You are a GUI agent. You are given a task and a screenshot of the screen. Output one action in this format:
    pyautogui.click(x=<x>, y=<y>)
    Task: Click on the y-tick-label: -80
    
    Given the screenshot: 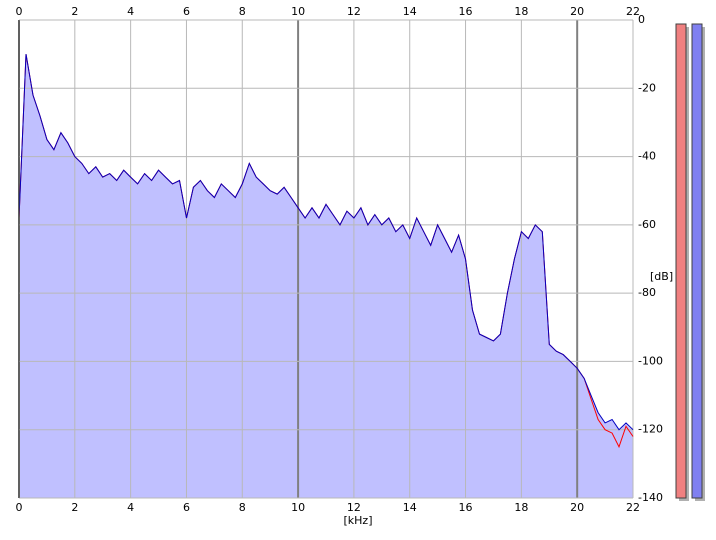 What is the action you would take?
    pyautogui.click(x=647, y=292)
    